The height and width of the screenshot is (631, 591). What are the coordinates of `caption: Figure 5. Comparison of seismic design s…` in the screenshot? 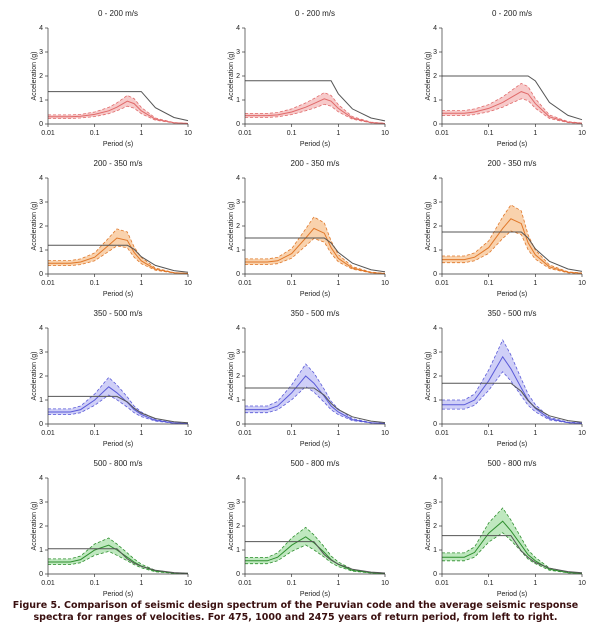 It's located at (295, 611).